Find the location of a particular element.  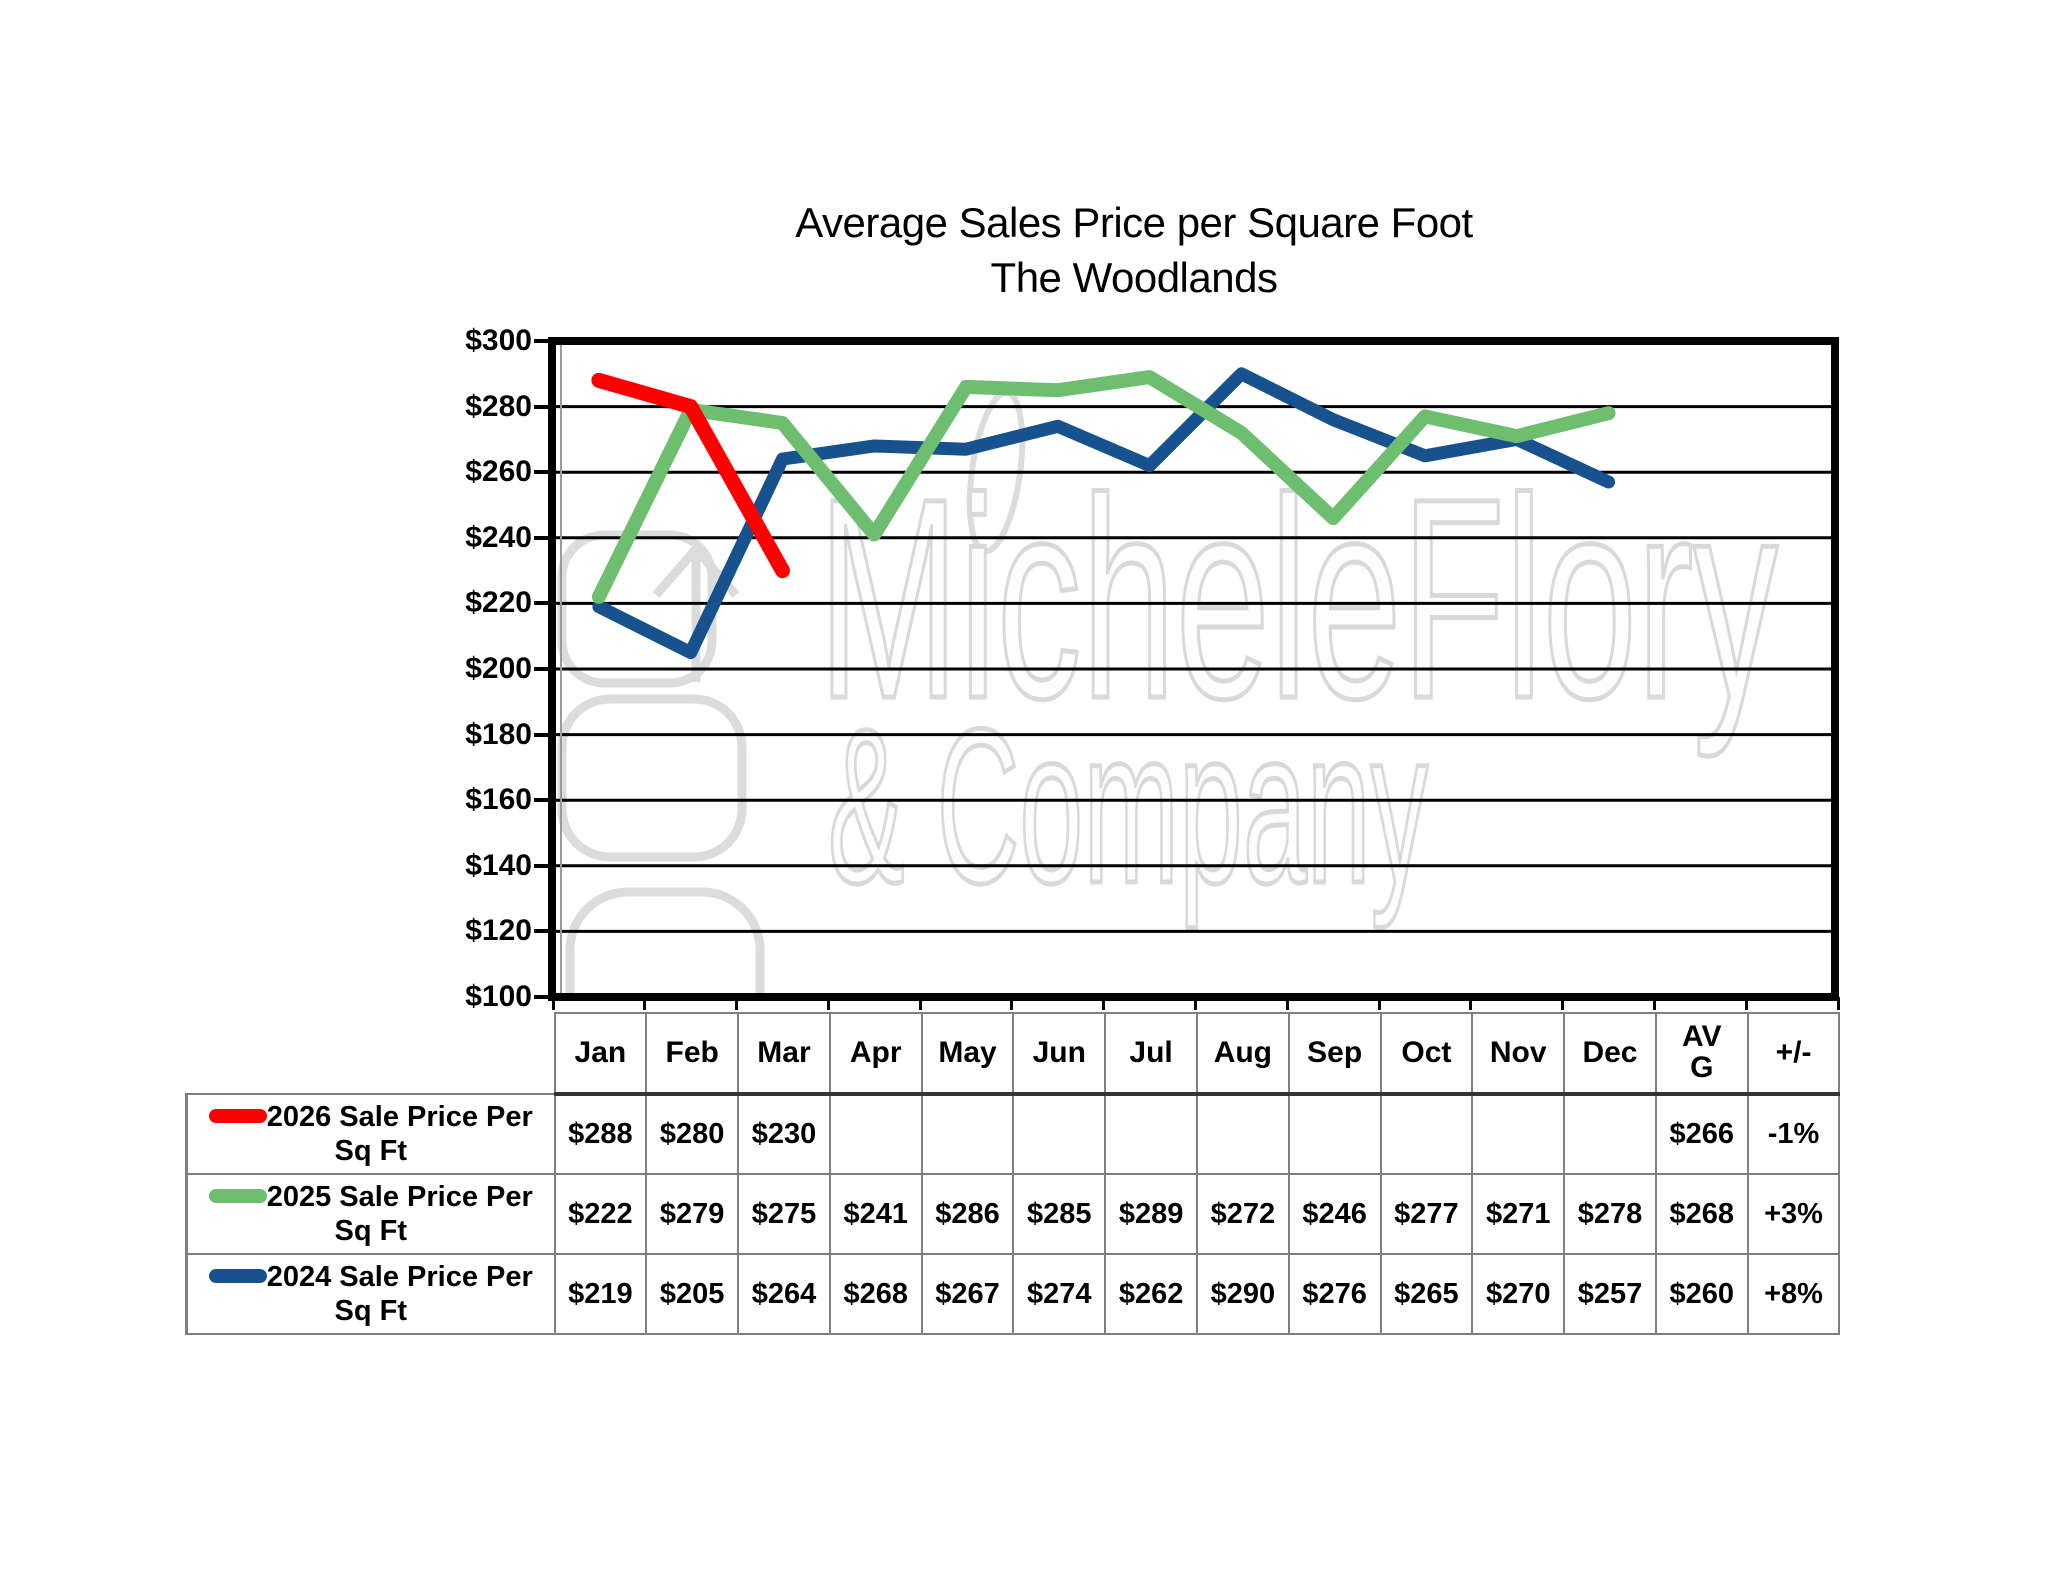

price-cell: $278 is located at coordinates (1610, 1214).